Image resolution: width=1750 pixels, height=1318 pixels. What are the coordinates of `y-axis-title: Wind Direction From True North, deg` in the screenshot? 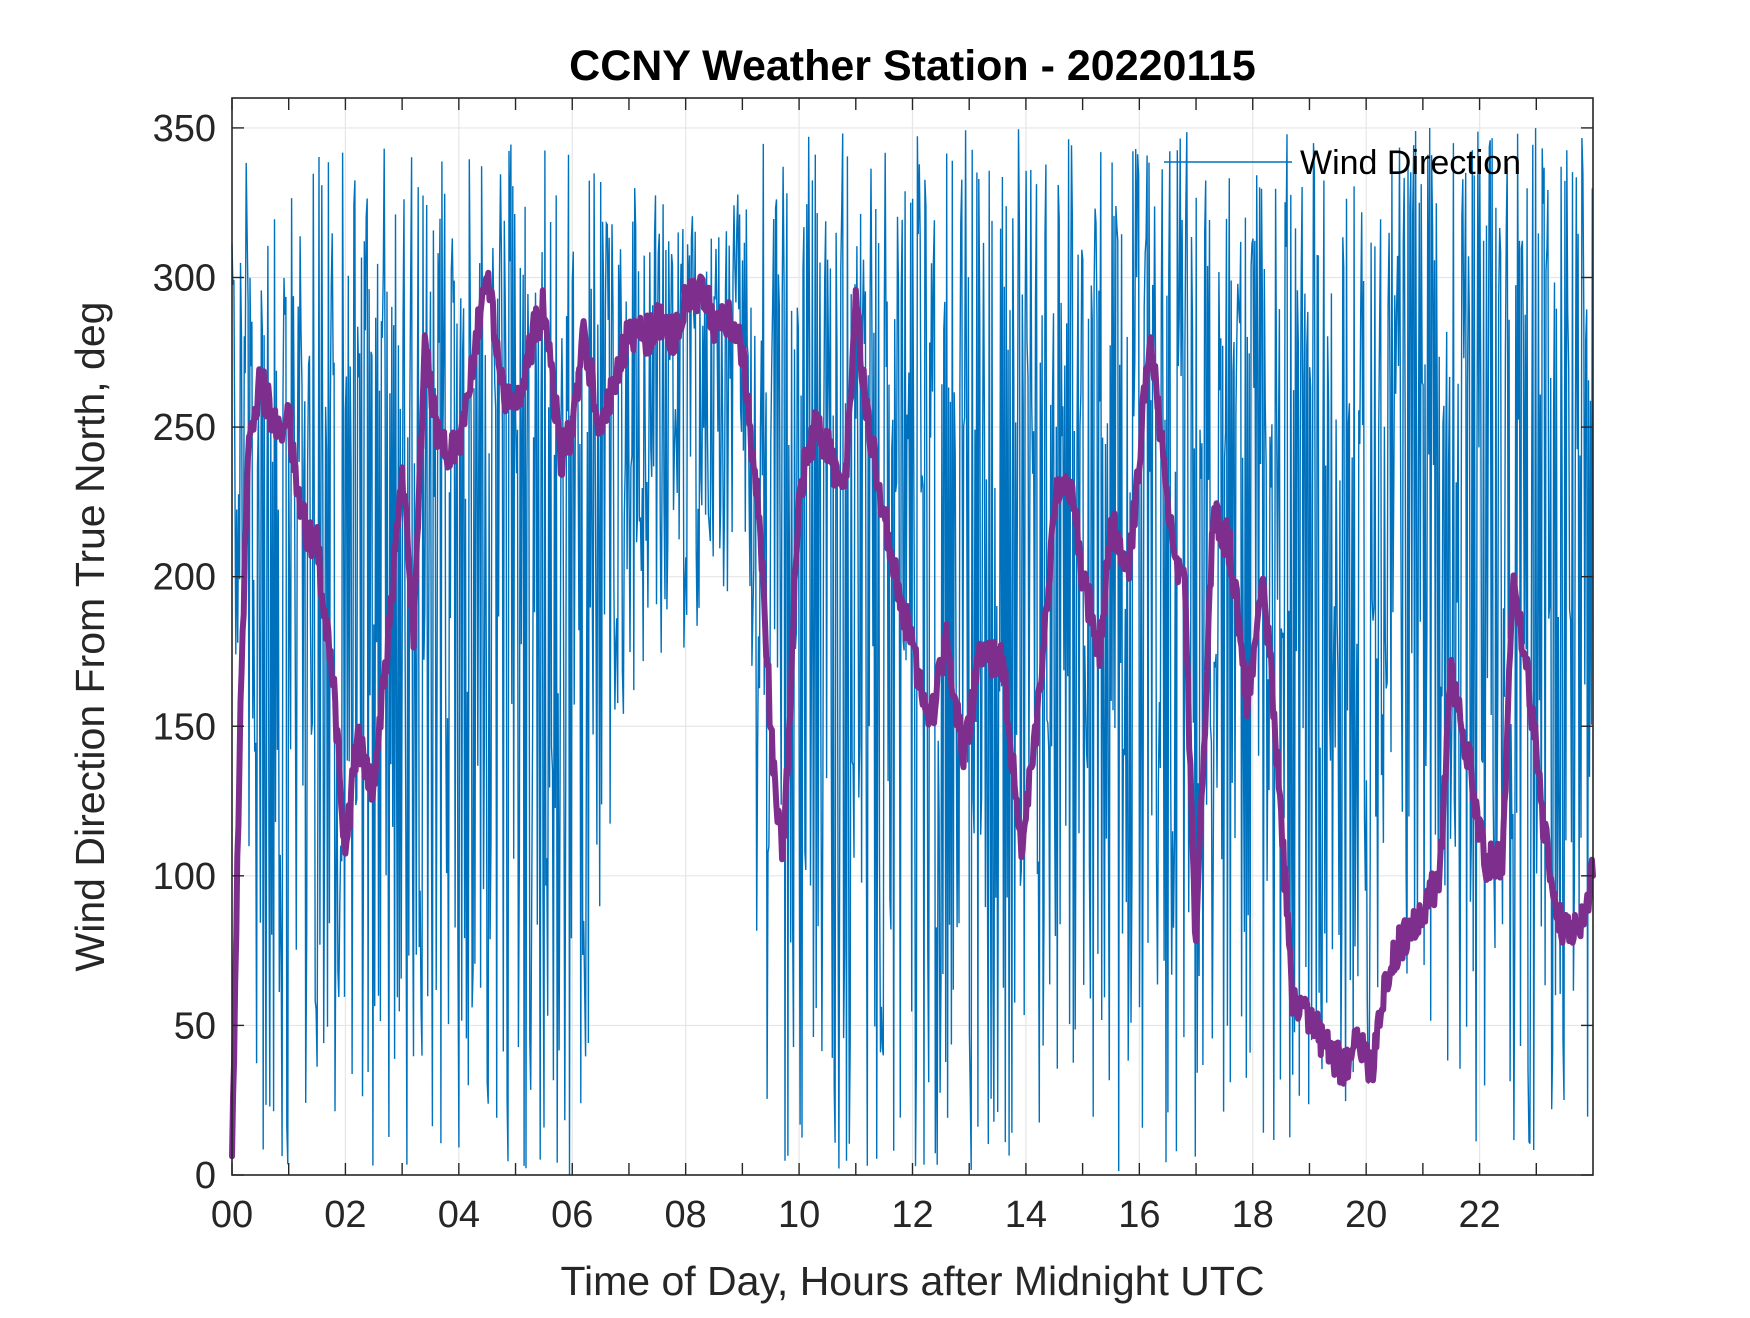 It's located at (90, 637).